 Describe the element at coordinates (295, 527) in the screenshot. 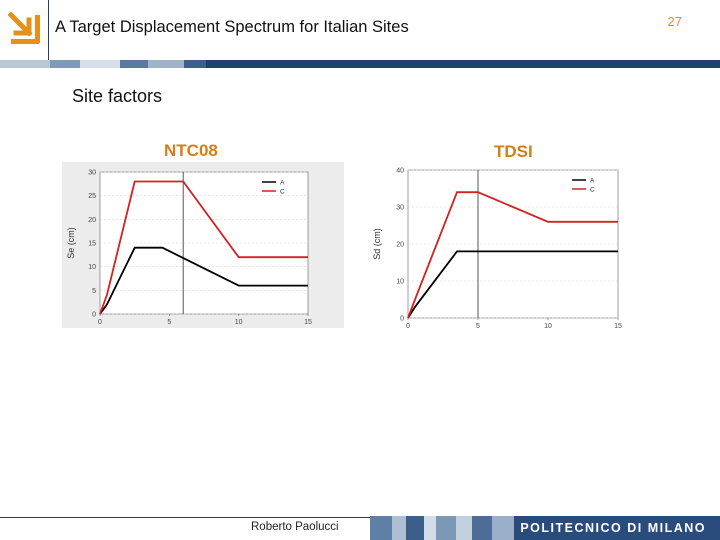

I see `footer-author: Roberto Paolucci` at that location.